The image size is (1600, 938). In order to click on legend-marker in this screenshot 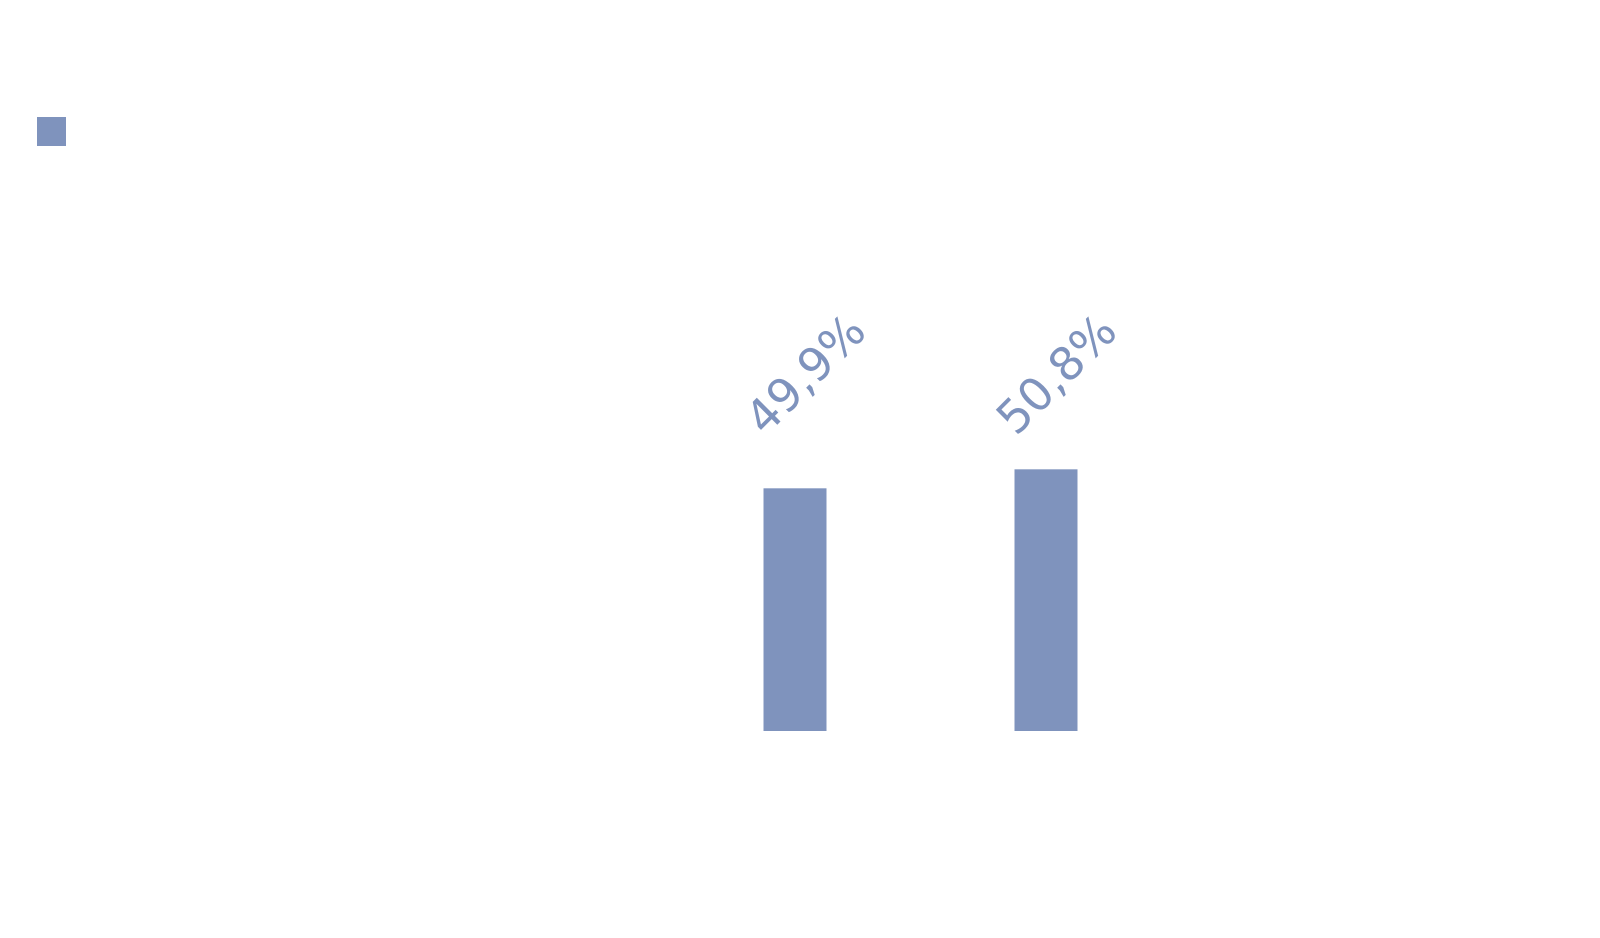, I will do `click(51, 131)`.